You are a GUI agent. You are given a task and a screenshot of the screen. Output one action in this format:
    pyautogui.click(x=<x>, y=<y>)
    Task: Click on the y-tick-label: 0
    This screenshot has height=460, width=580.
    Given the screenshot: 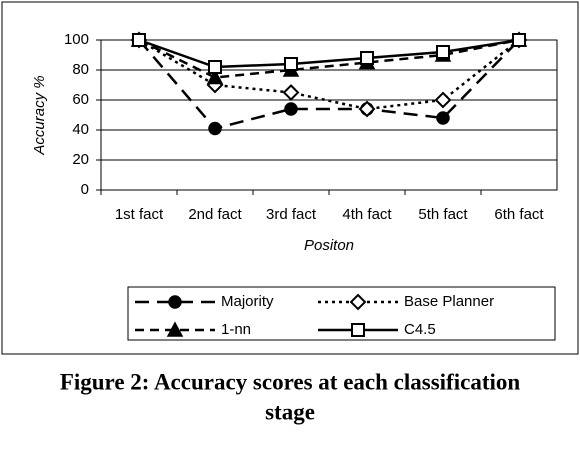 What is the action you would take?
    pyautogui.click(x=85, y=189)
    